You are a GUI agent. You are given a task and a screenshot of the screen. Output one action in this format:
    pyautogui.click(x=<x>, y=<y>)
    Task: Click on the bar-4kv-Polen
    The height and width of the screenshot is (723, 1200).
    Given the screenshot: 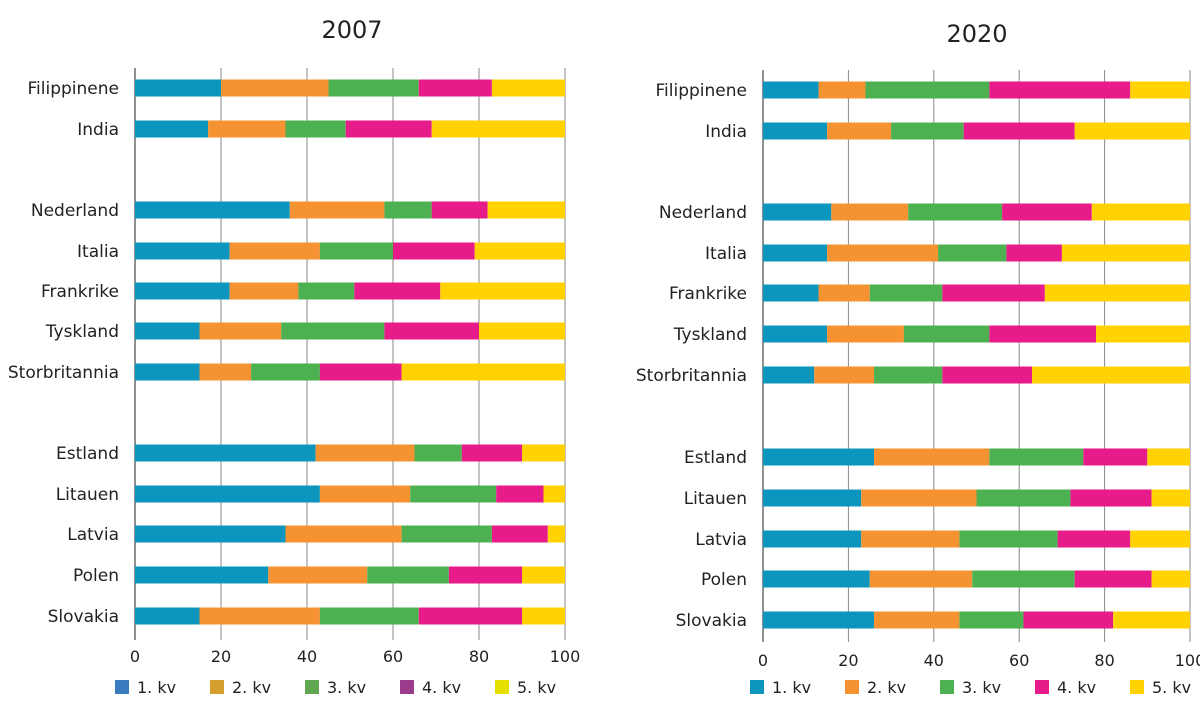 What is the action you would take?
    pyautogui.click(x=485, y=575)
    